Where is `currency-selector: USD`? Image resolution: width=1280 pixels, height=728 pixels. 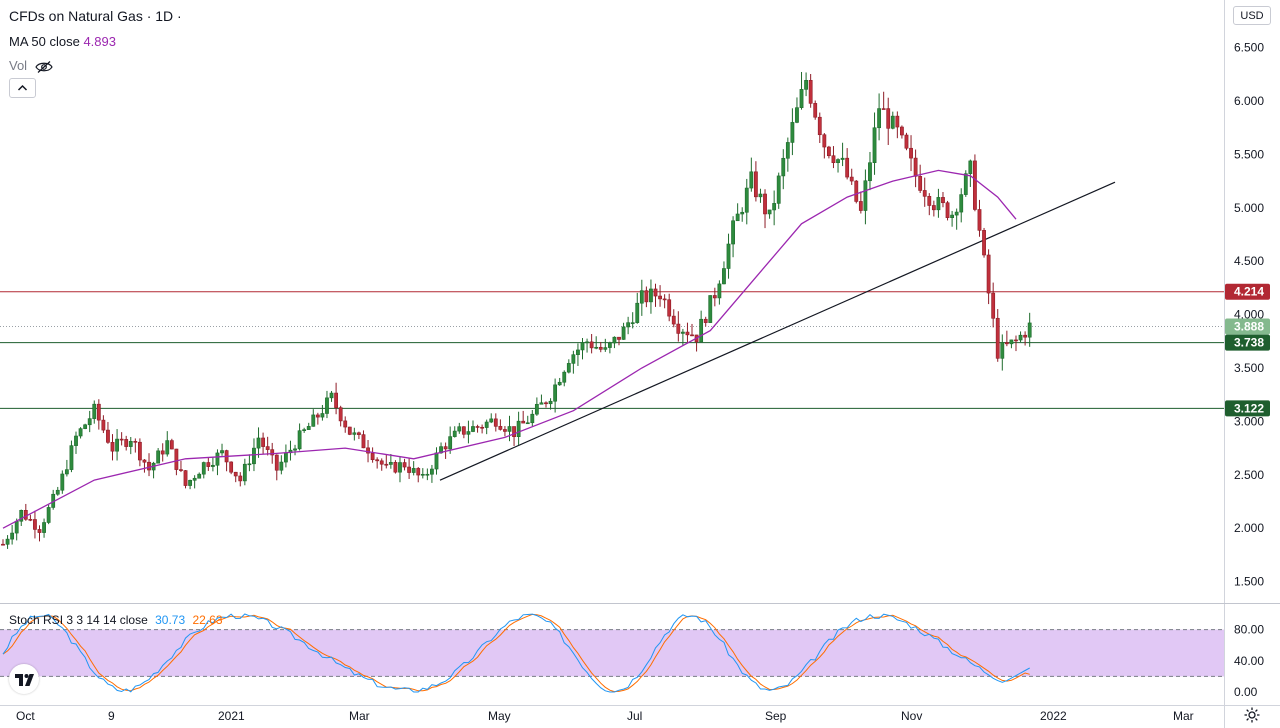
currency-selector: USD is located at coordinates (1252, 15).